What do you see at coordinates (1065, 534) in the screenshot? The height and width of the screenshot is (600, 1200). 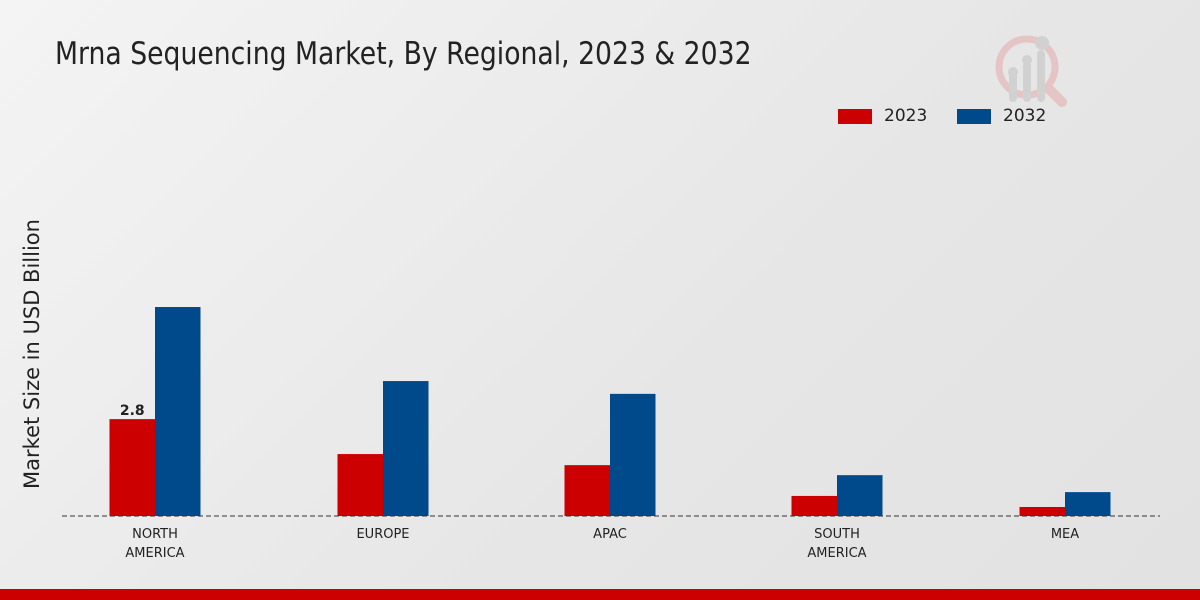 I see `x-tick-label: MEA` at bounding box center [1065, 534].